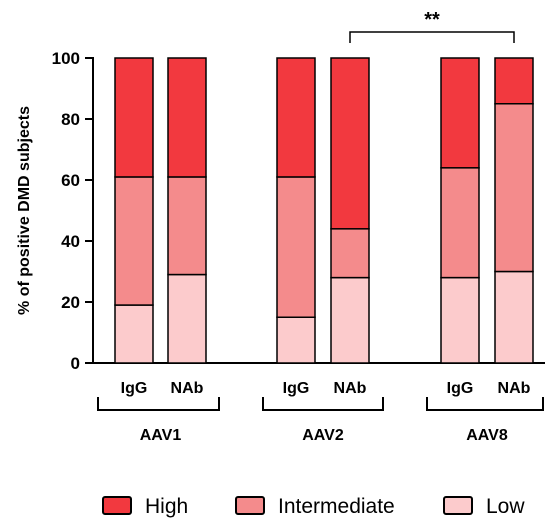 The image size is (545, 520). What do you see at coordinates (70, 302) in the screenshot?
I see `y-tick-label: 20` at bounding box center [70, 302].